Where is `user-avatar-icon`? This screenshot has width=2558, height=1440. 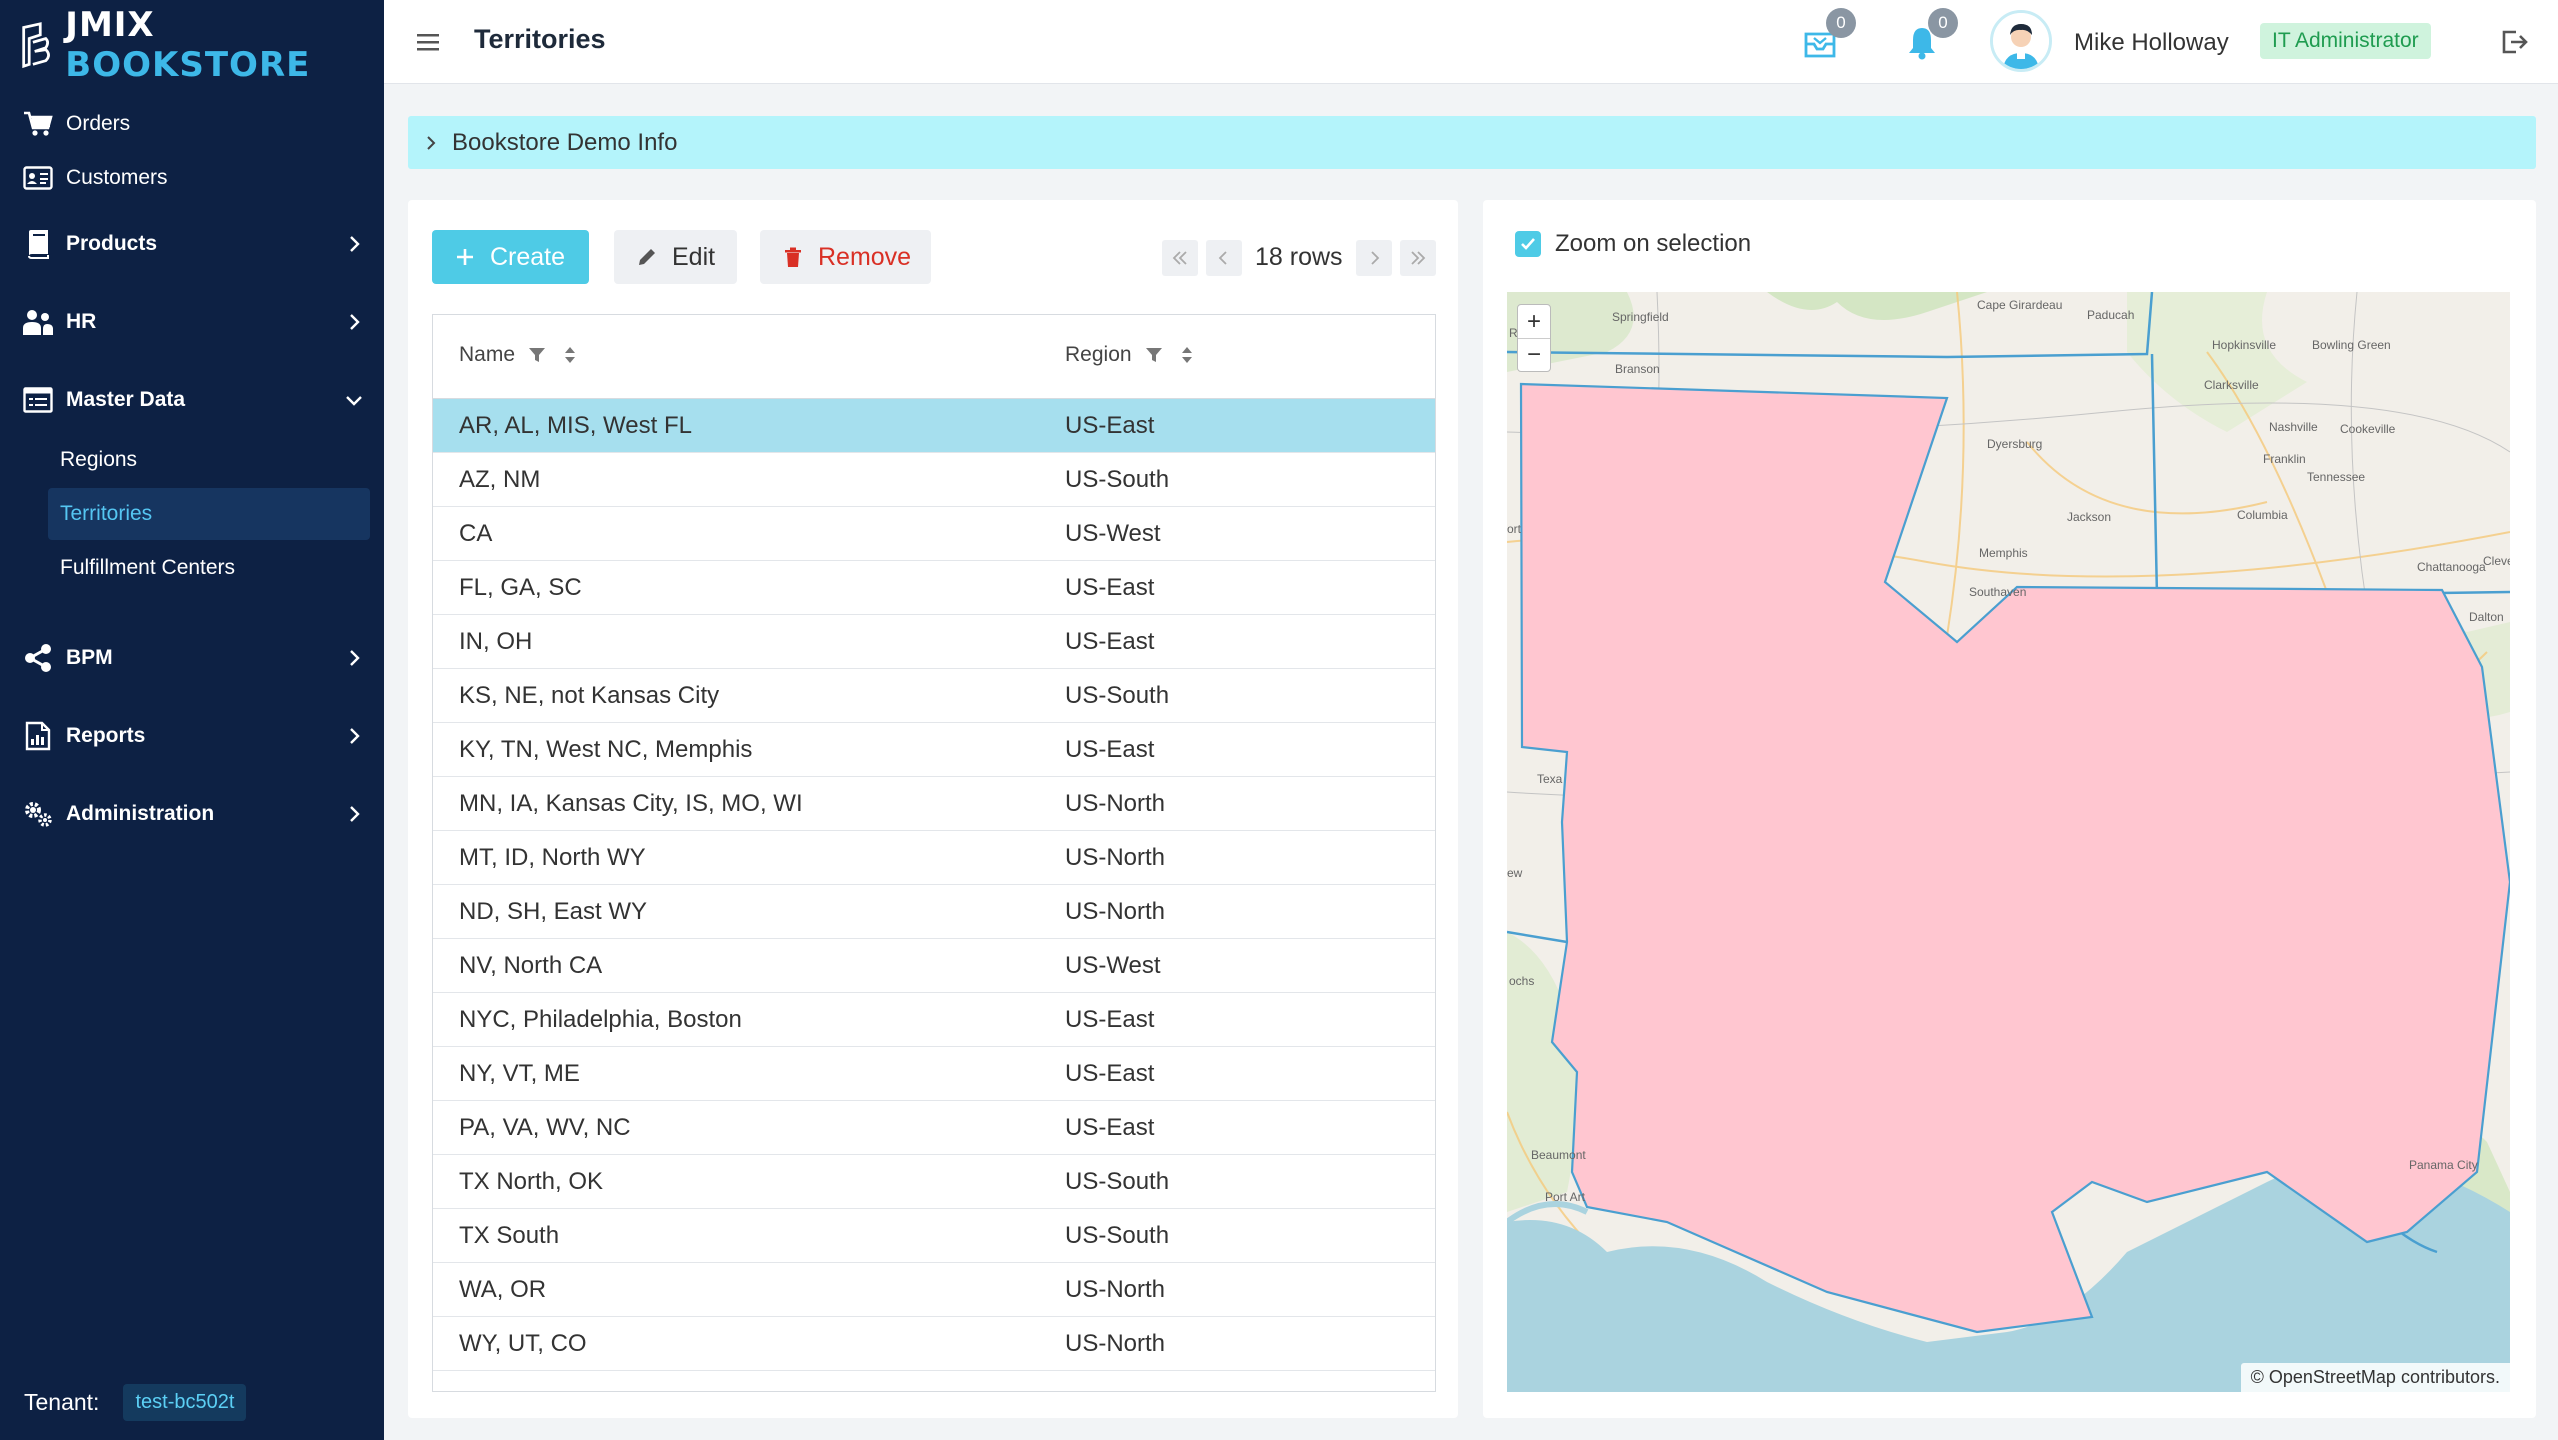 user-avatar-icon is located at coordinates (2021, 41).